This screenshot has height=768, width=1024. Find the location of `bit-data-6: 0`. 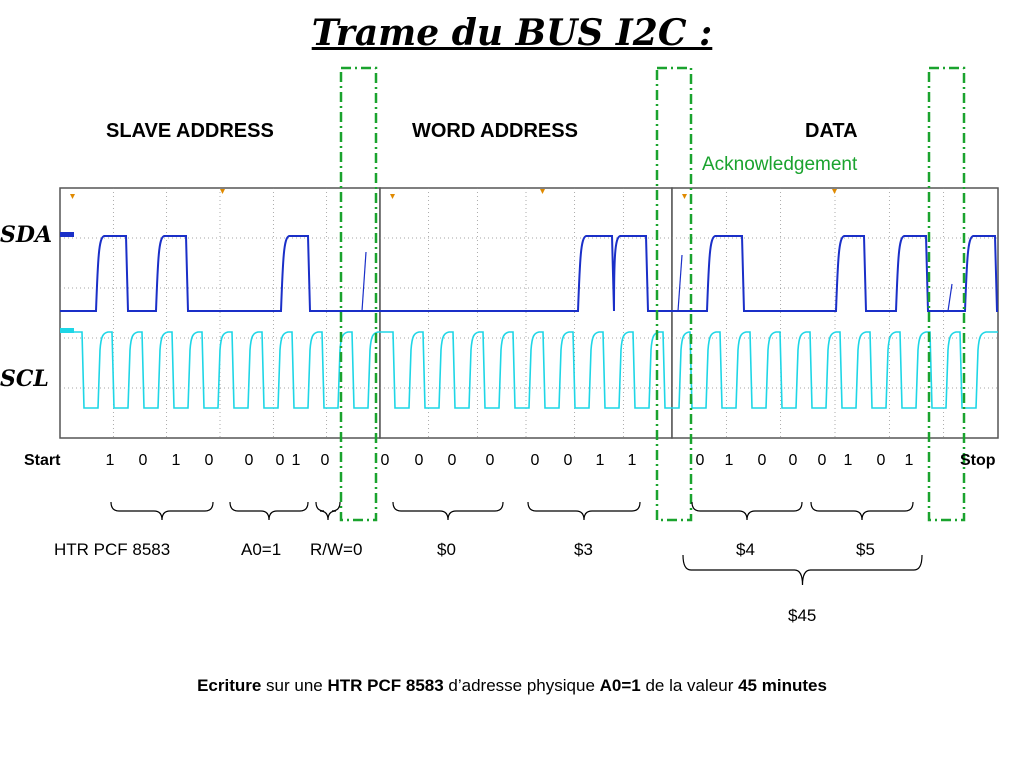

bit-data-6: 0 is located at coordinates (881, 460).